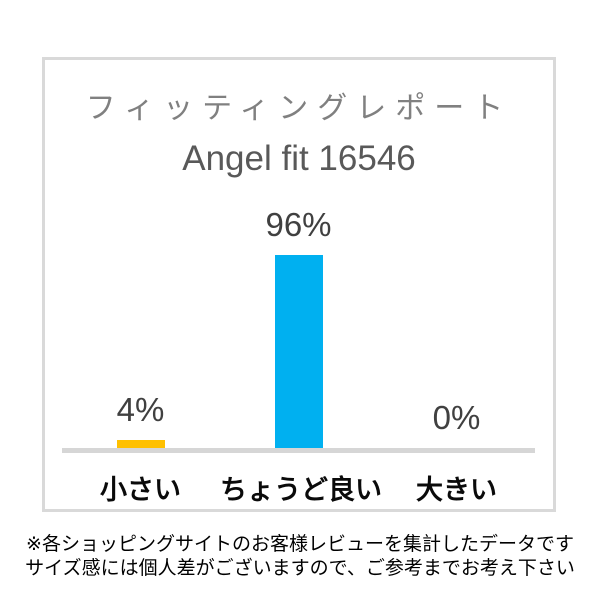 The width and height of the screenshot is (600, 600). I want to click on bar-column-small: 4%, so click(140, 420).